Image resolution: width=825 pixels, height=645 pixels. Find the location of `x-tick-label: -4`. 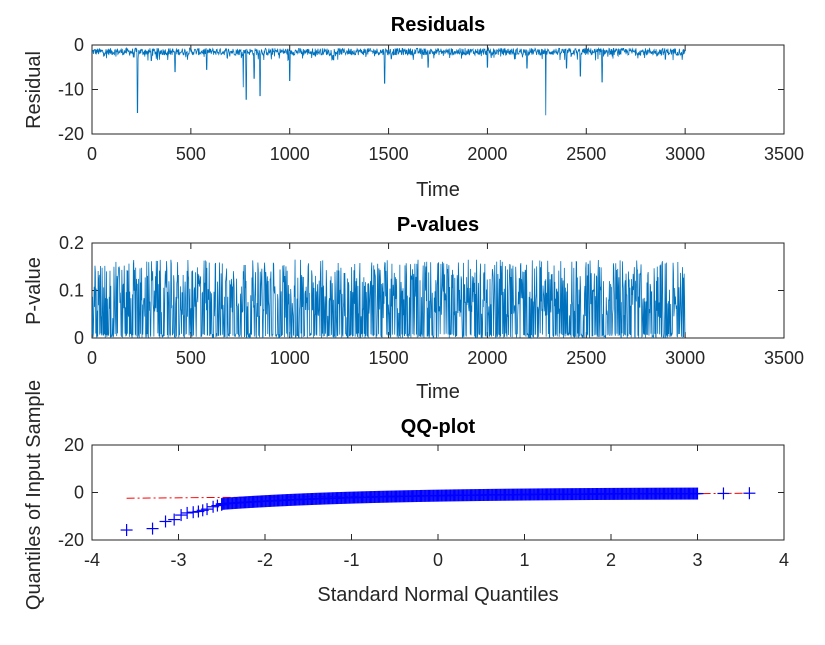

x-tick-label: -4 is located at coordinates (92, 560).